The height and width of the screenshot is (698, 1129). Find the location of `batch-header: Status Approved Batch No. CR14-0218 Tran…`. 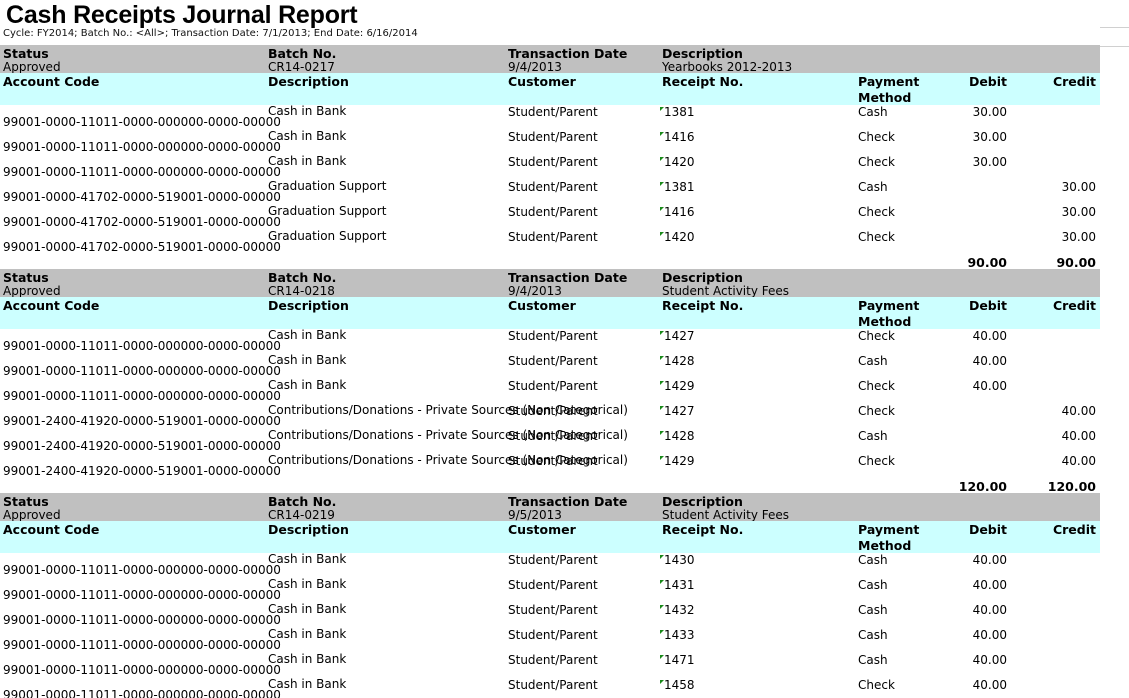

batch-header: Status Approved Batch No. CR14-0218 Tran… is located at coordinates (550, 283).